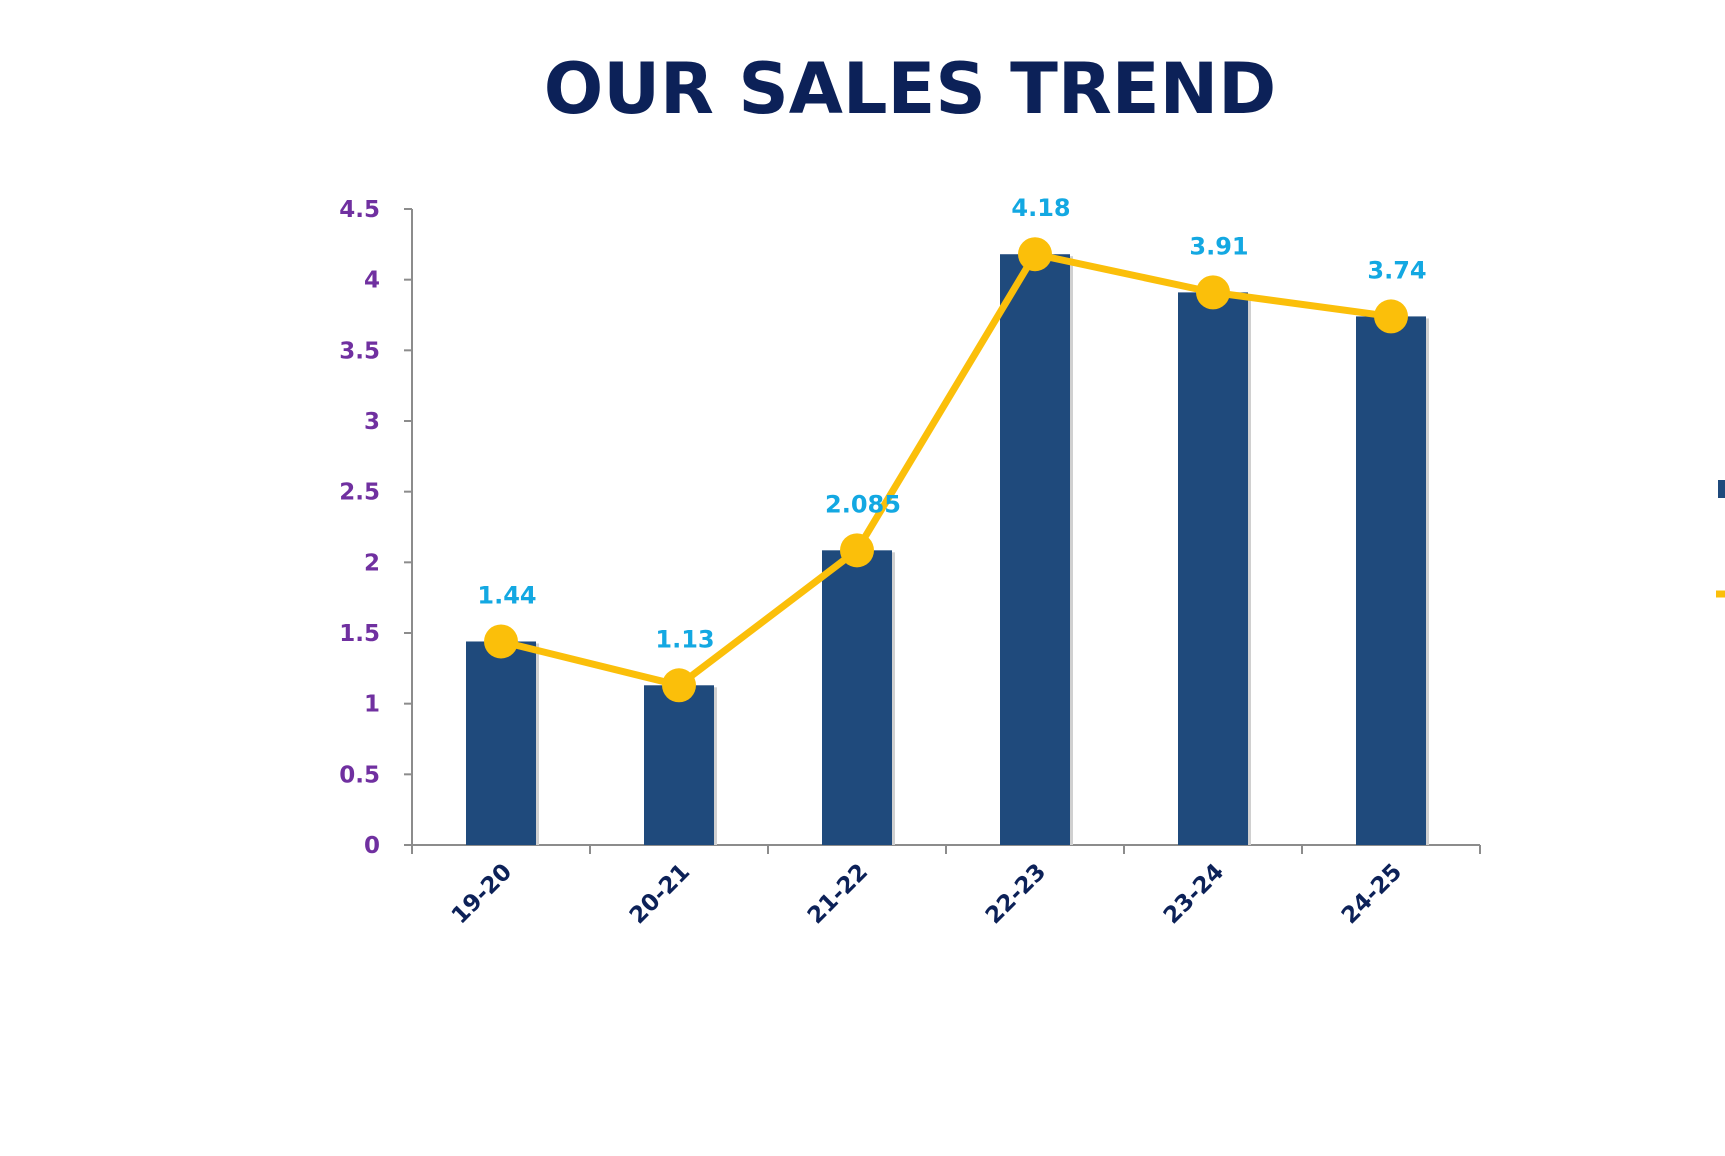 The image size is (1725, 1156). I want to click on data-label: 3.74, so click(1396, 270).